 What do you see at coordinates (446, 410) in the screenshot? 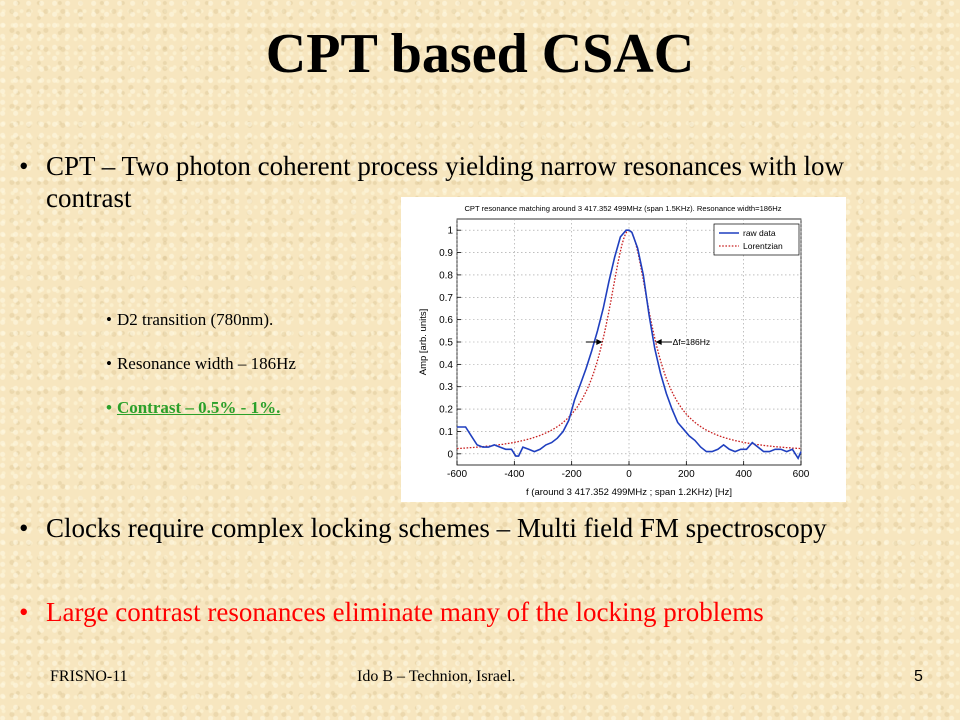
I see `y-tick-label: 0.2` at bounding box center [446, 410].